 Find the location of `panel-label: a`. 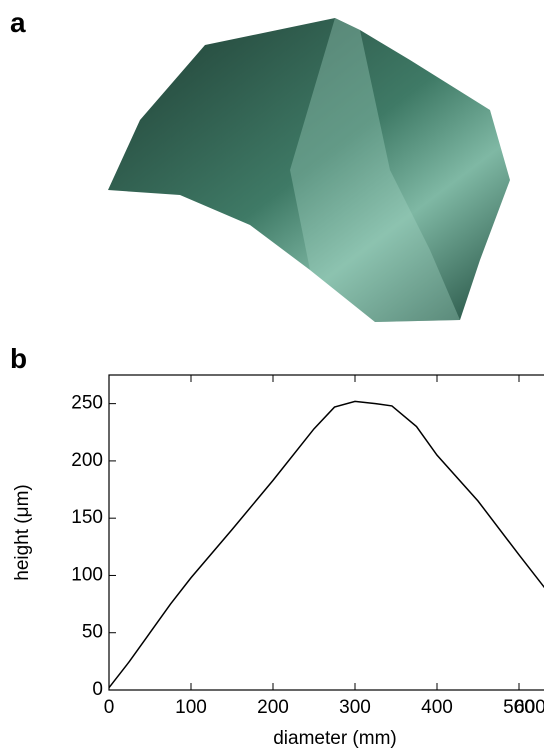

panel-label: a is located at coordinates (18, 22).